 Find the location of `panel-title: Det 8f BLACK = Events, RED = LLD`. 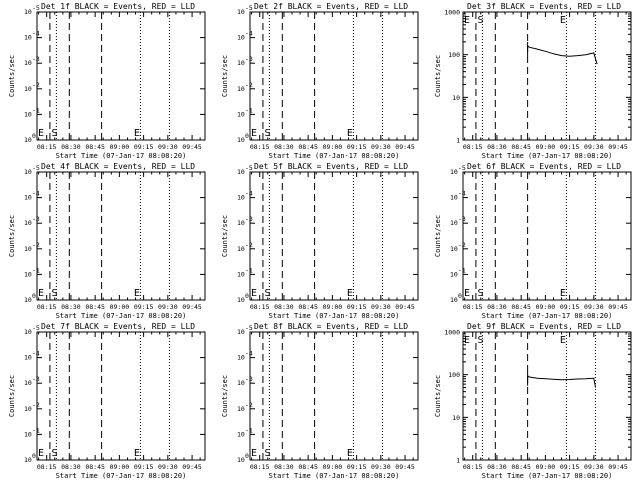

panel-title: Det 8f BLACK = Events, RED = LLD is located at coordinates (331, 326).